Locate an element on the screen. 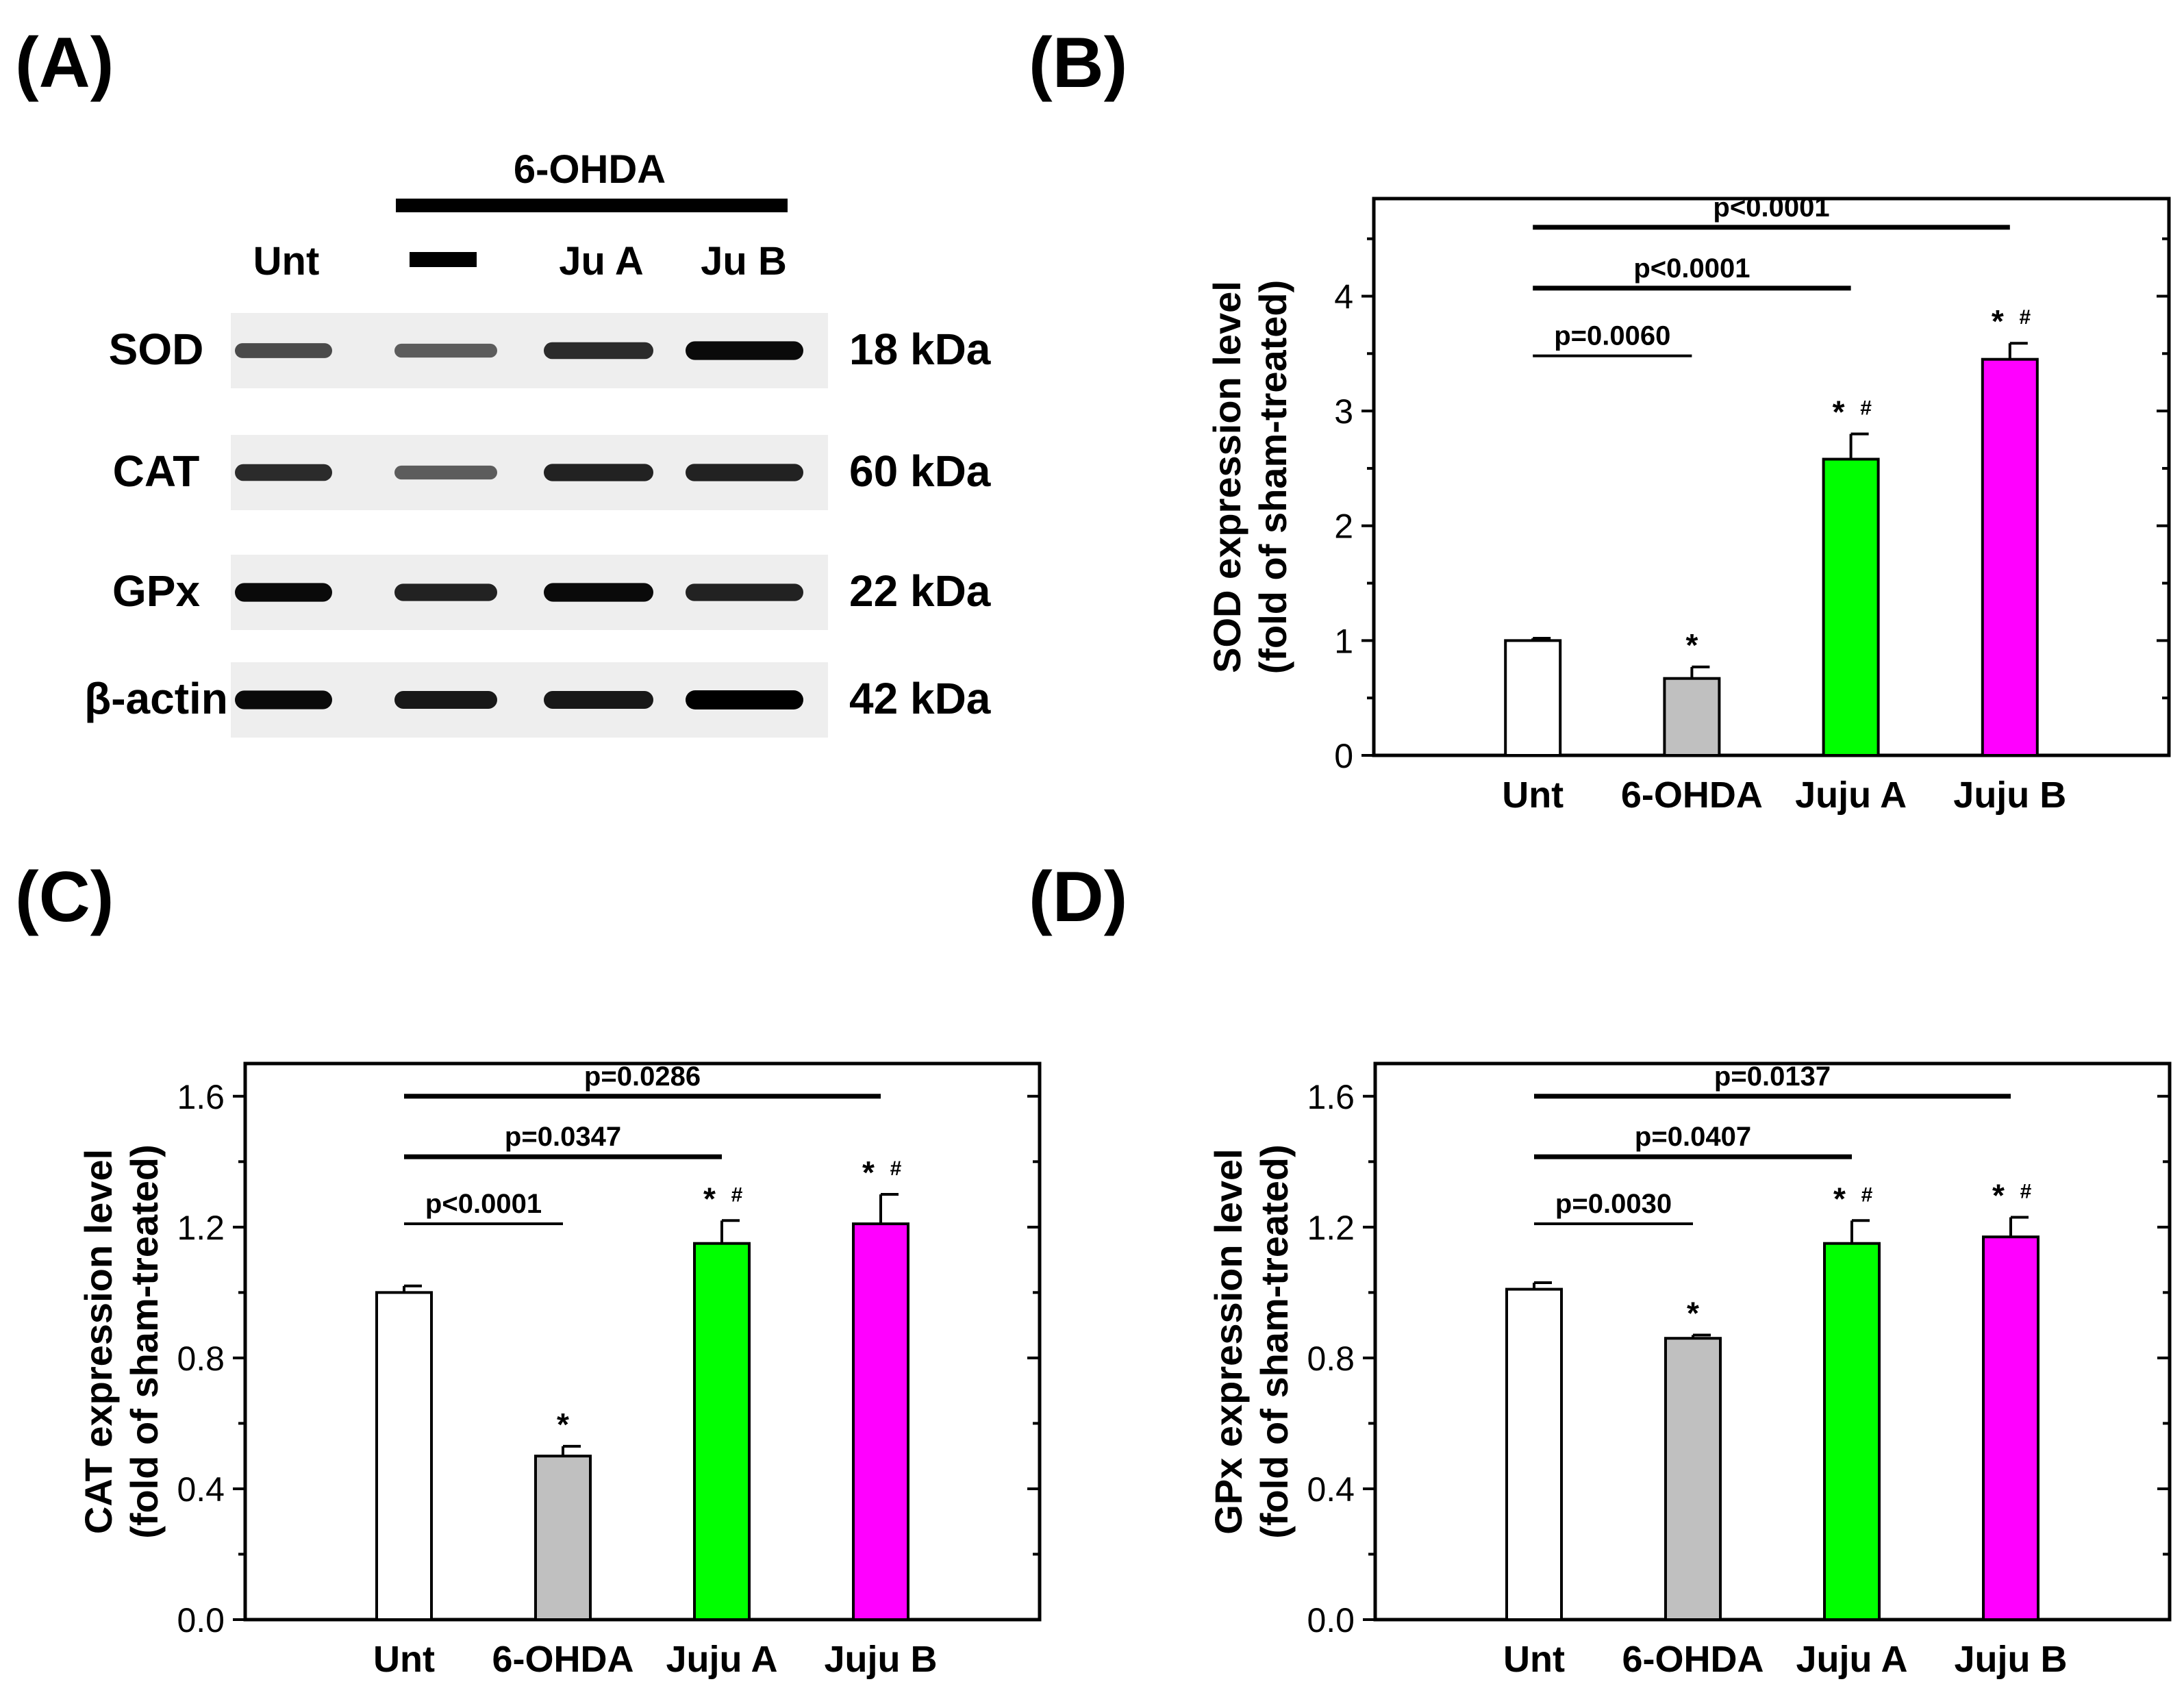  p-value-label: p=0.0407 is located at coordinates (1693, 1137).